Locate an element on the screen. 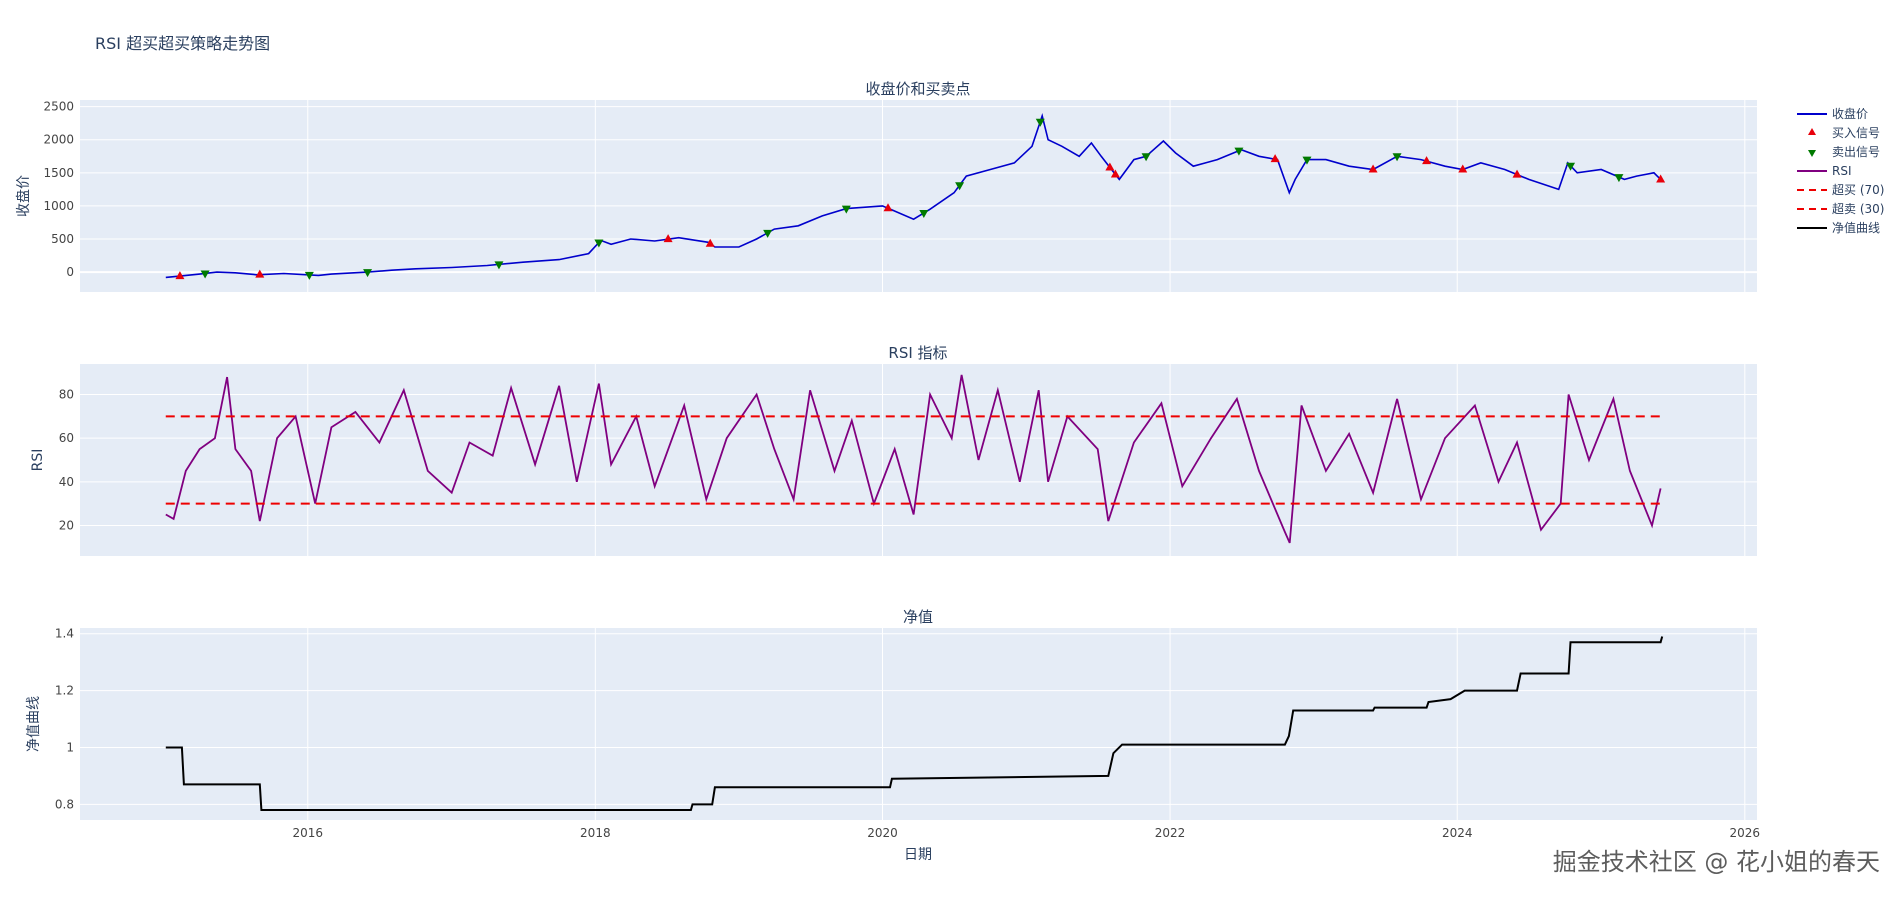 The width and height of the screenshot is (1904, 900). legend-item-close-price: 收盘价 is located at coordinates (1832, 113).